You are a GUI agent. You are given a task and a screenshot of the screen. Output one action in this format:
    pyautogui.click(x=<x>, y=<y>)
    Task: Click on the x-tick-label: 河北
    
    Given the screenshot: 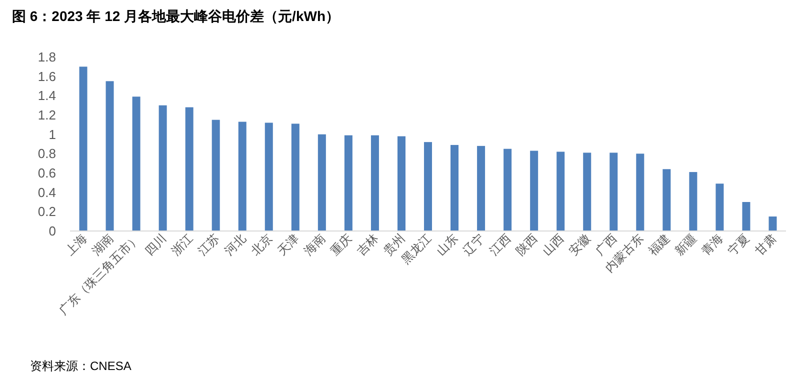 What is the action you would take?
    pyautogui.click(x=235, y=244)
    